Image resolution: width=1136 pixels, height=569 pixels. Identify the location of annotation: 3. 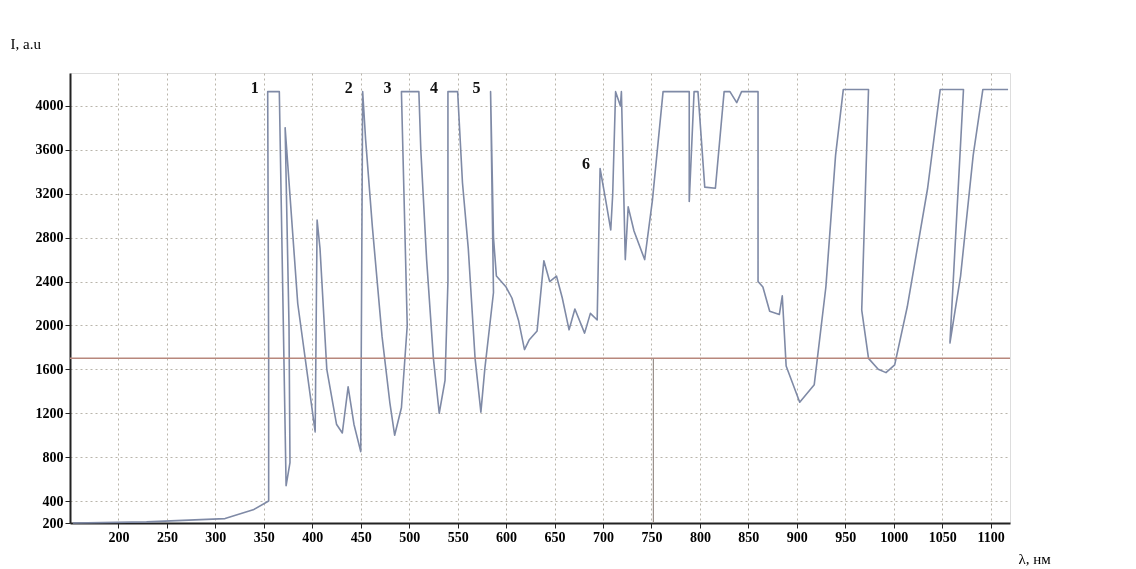
(387, 87).